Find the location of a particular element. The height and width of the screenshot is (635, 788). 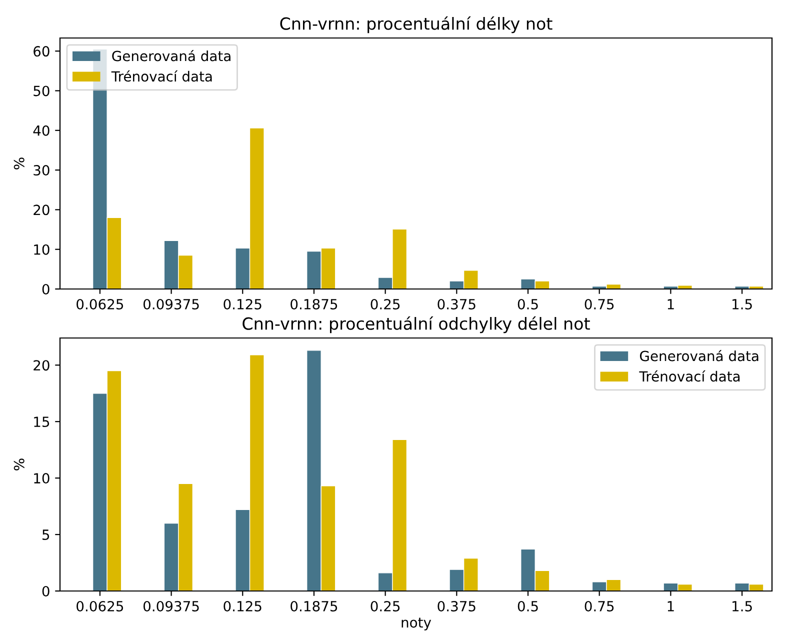

y-tick-label: 40 is located at coordinates (41, 130).